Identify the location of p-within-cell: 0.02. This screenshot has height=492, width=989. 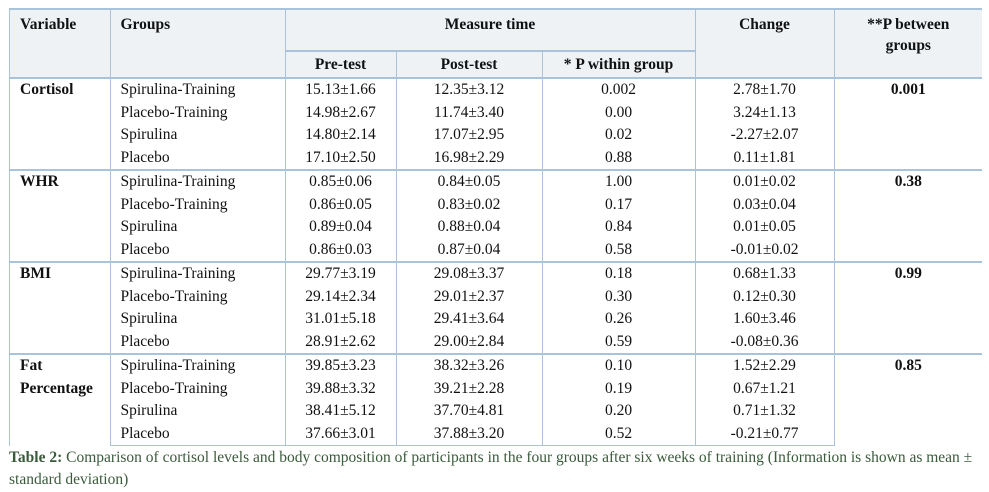
(618, 135).